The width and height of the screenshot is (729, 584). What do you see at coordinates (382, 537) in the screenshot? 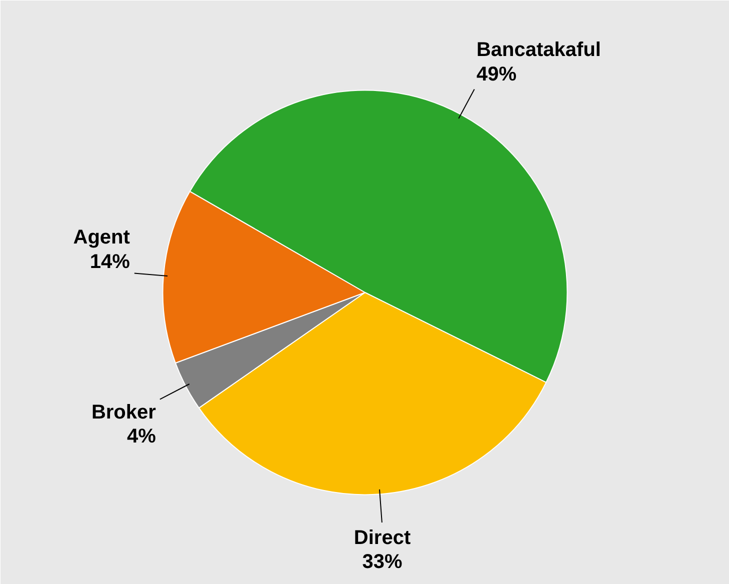
I see `slice-label: Direct` at bounding box center [382, 537].